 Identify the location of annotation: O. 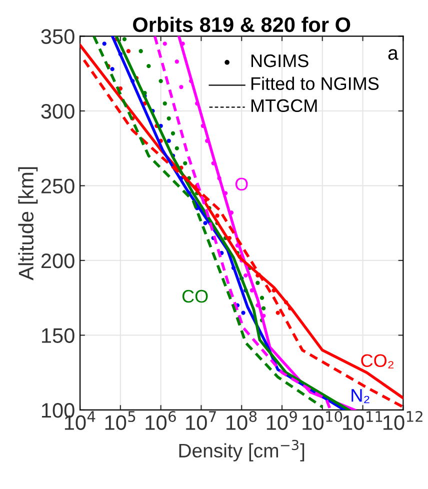
(241, 184).